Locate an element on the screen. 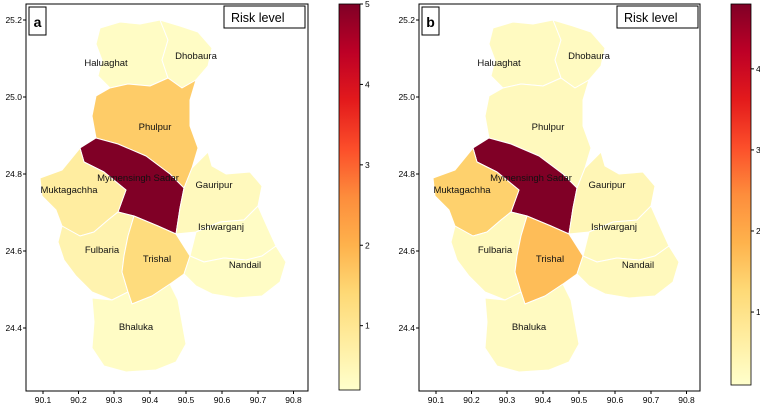 The image size is (760, 405). colorbar: 1 2 3 4 5 is located at coordinates (354, 195).